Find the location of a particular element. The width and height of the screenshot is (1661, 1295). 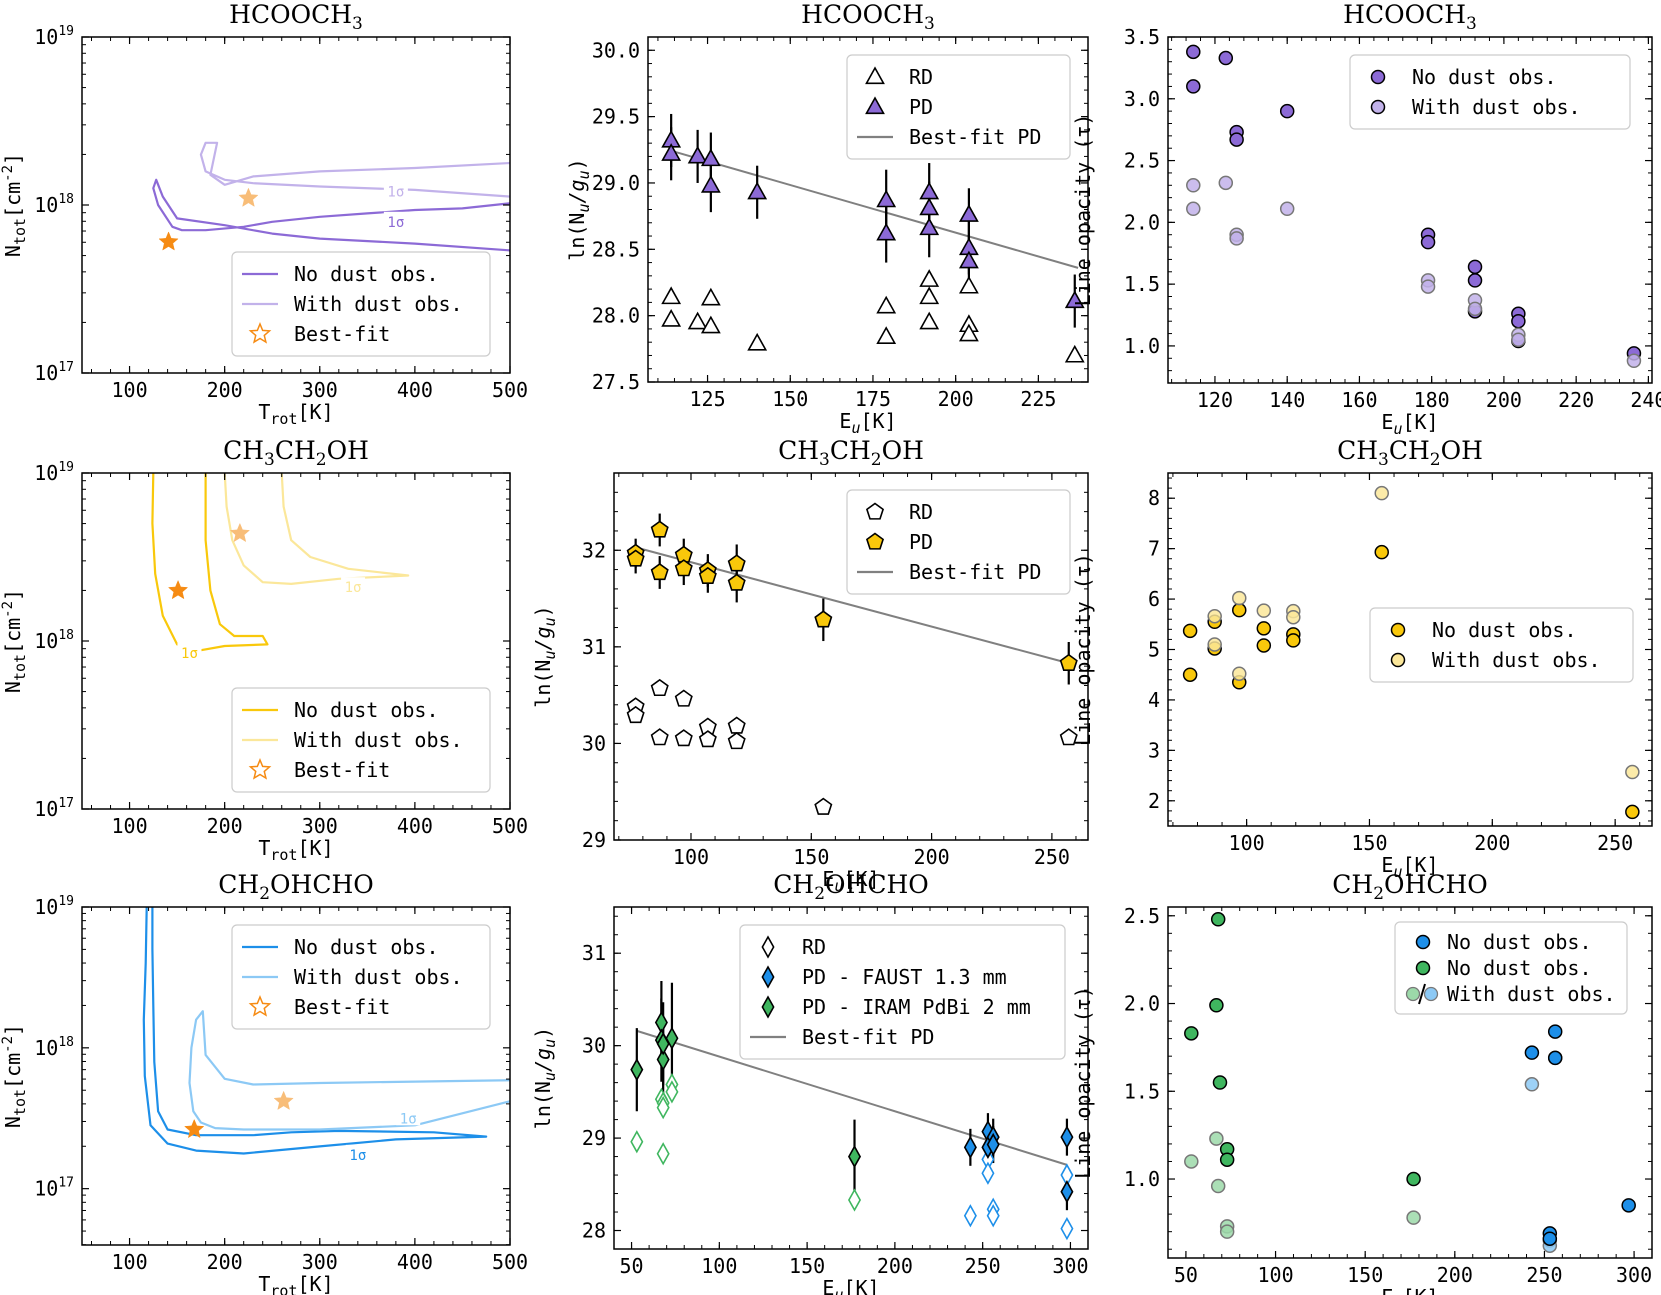

y-tick-label: 5 is located at coordinates (1154, 650).